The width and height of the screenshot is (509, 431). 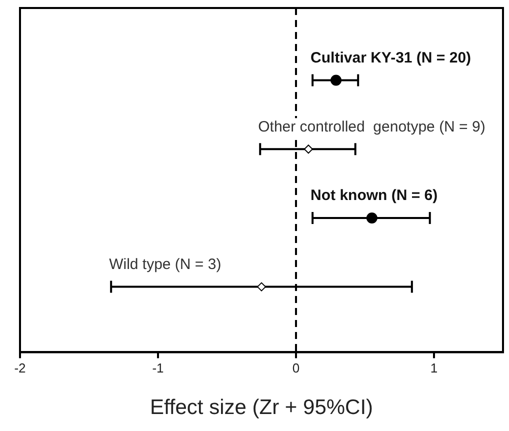 What do you see at coordinates (158, 368) in the screenshot?
I see `x-tick-label: -1` at bounding box center [158, 368].